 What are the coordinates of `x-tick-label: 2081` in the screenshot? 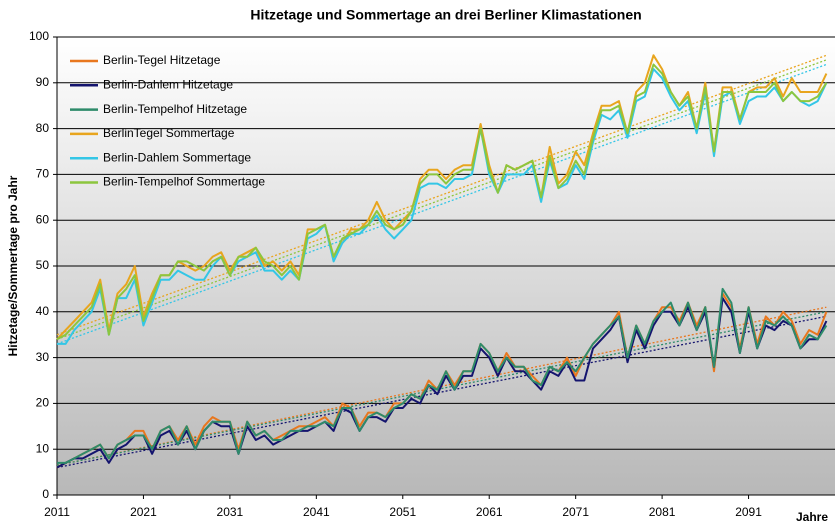 It's located at (662, 512).